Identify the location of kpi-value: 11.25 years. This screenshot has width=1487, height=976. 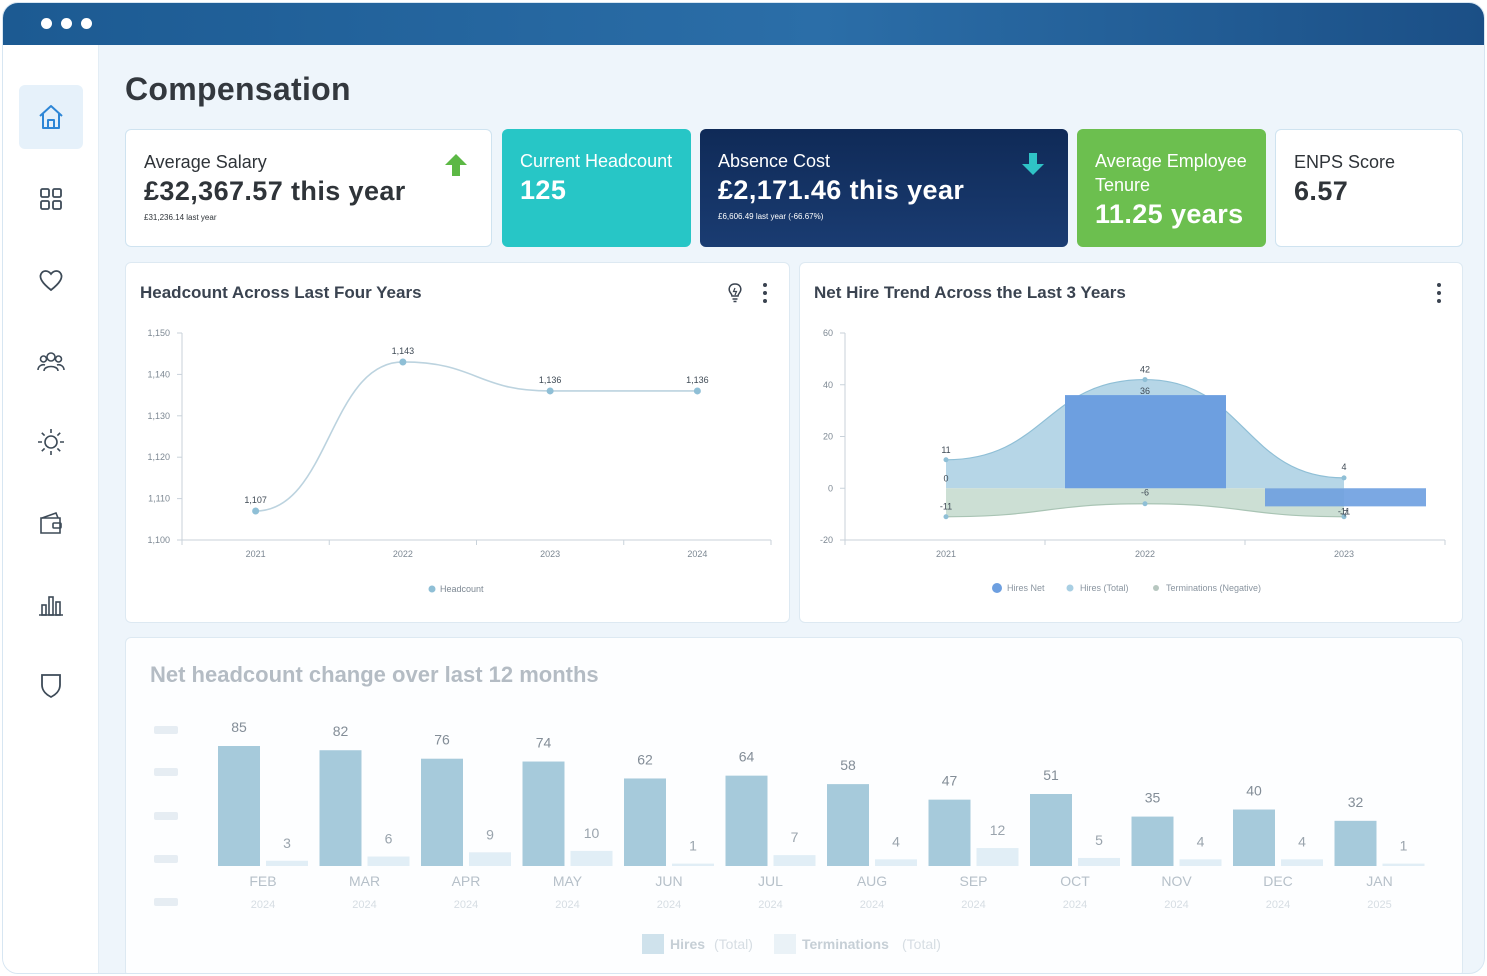
(1169, 214).